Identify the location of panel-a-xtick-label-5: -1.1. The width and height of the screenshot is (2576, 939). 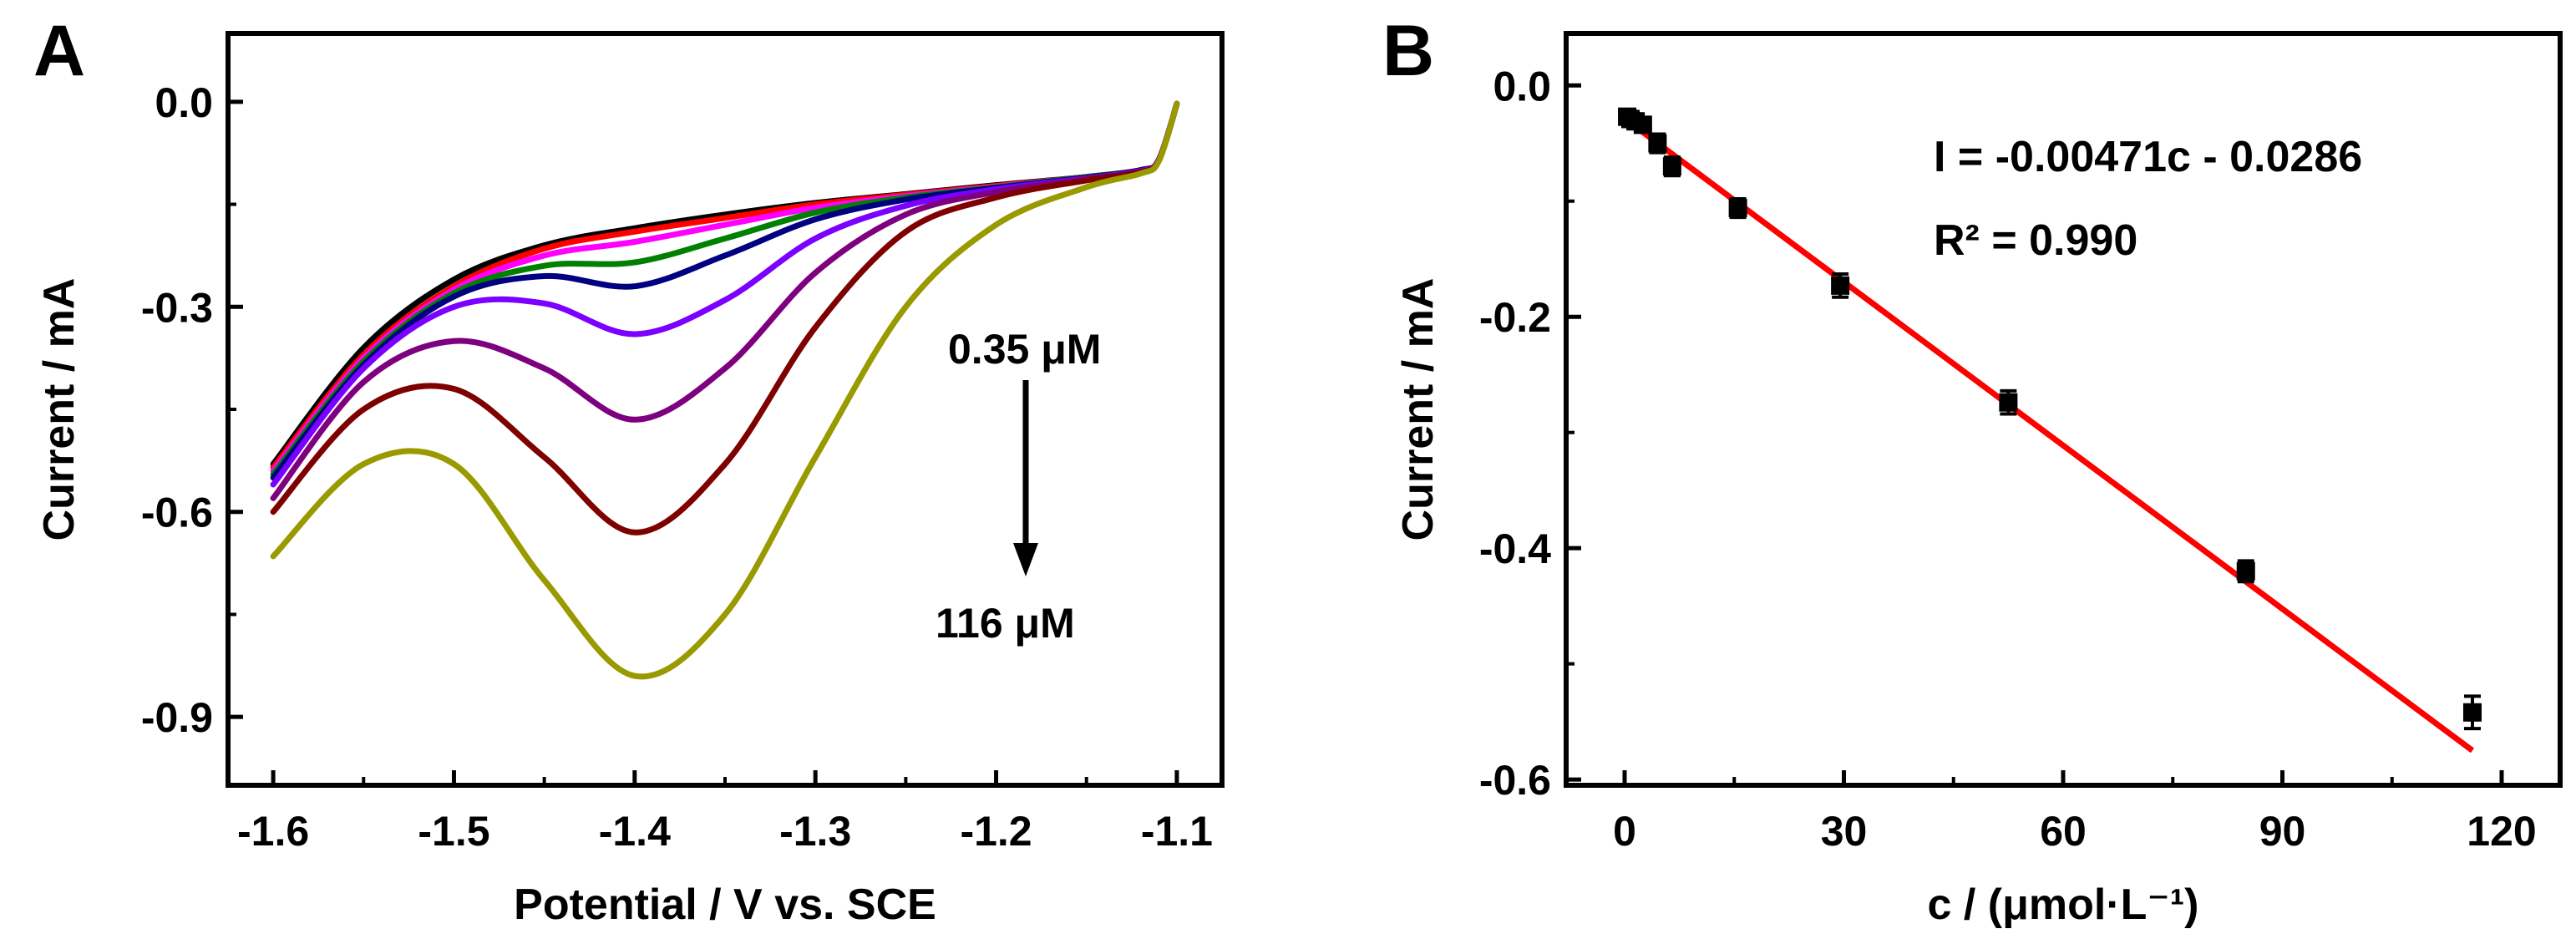
(1177, 831).